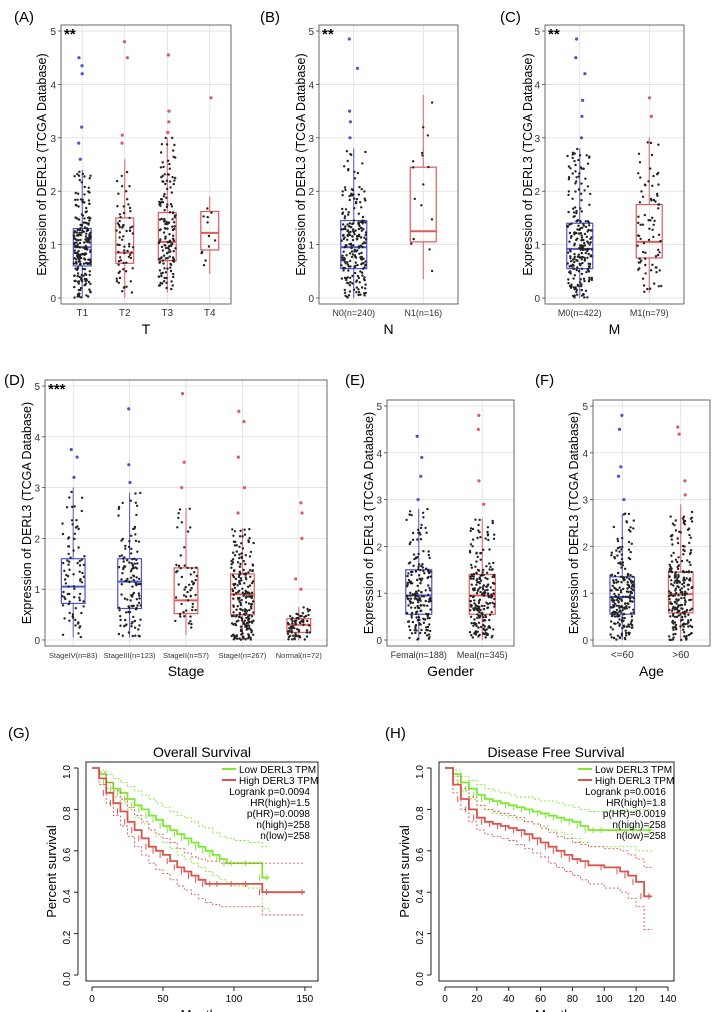 The height and width of the screenshot is (1012, 721). What do you see at coordinates (210, 313) in the screenshot?
I see `x-tick-label: T4` at bounding box center [210, 313].